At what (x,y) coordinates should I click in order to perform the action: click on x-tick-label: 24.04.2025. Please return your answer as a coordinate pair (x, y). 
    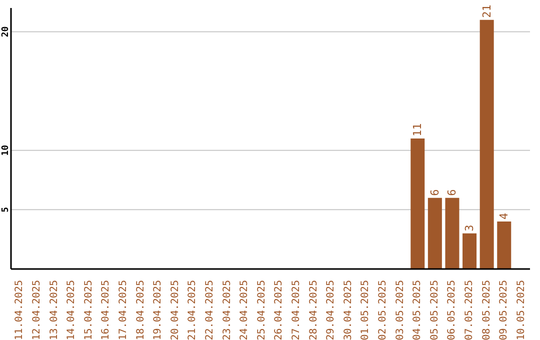
    Looking at the image, I should click on (244, 310).